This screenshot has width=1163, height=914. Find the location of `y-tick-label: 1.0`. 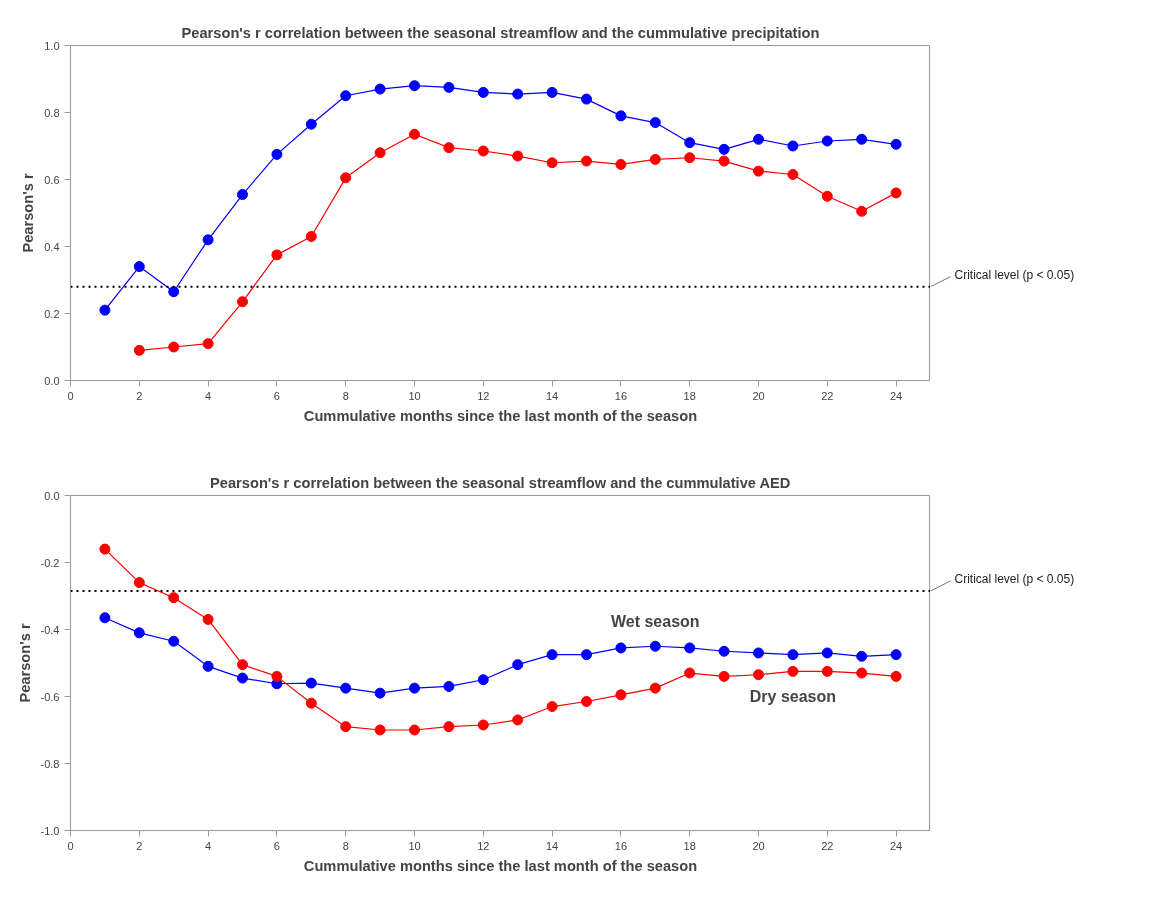

y-tick-label: 1.0 is located at coordinates (52, 45).